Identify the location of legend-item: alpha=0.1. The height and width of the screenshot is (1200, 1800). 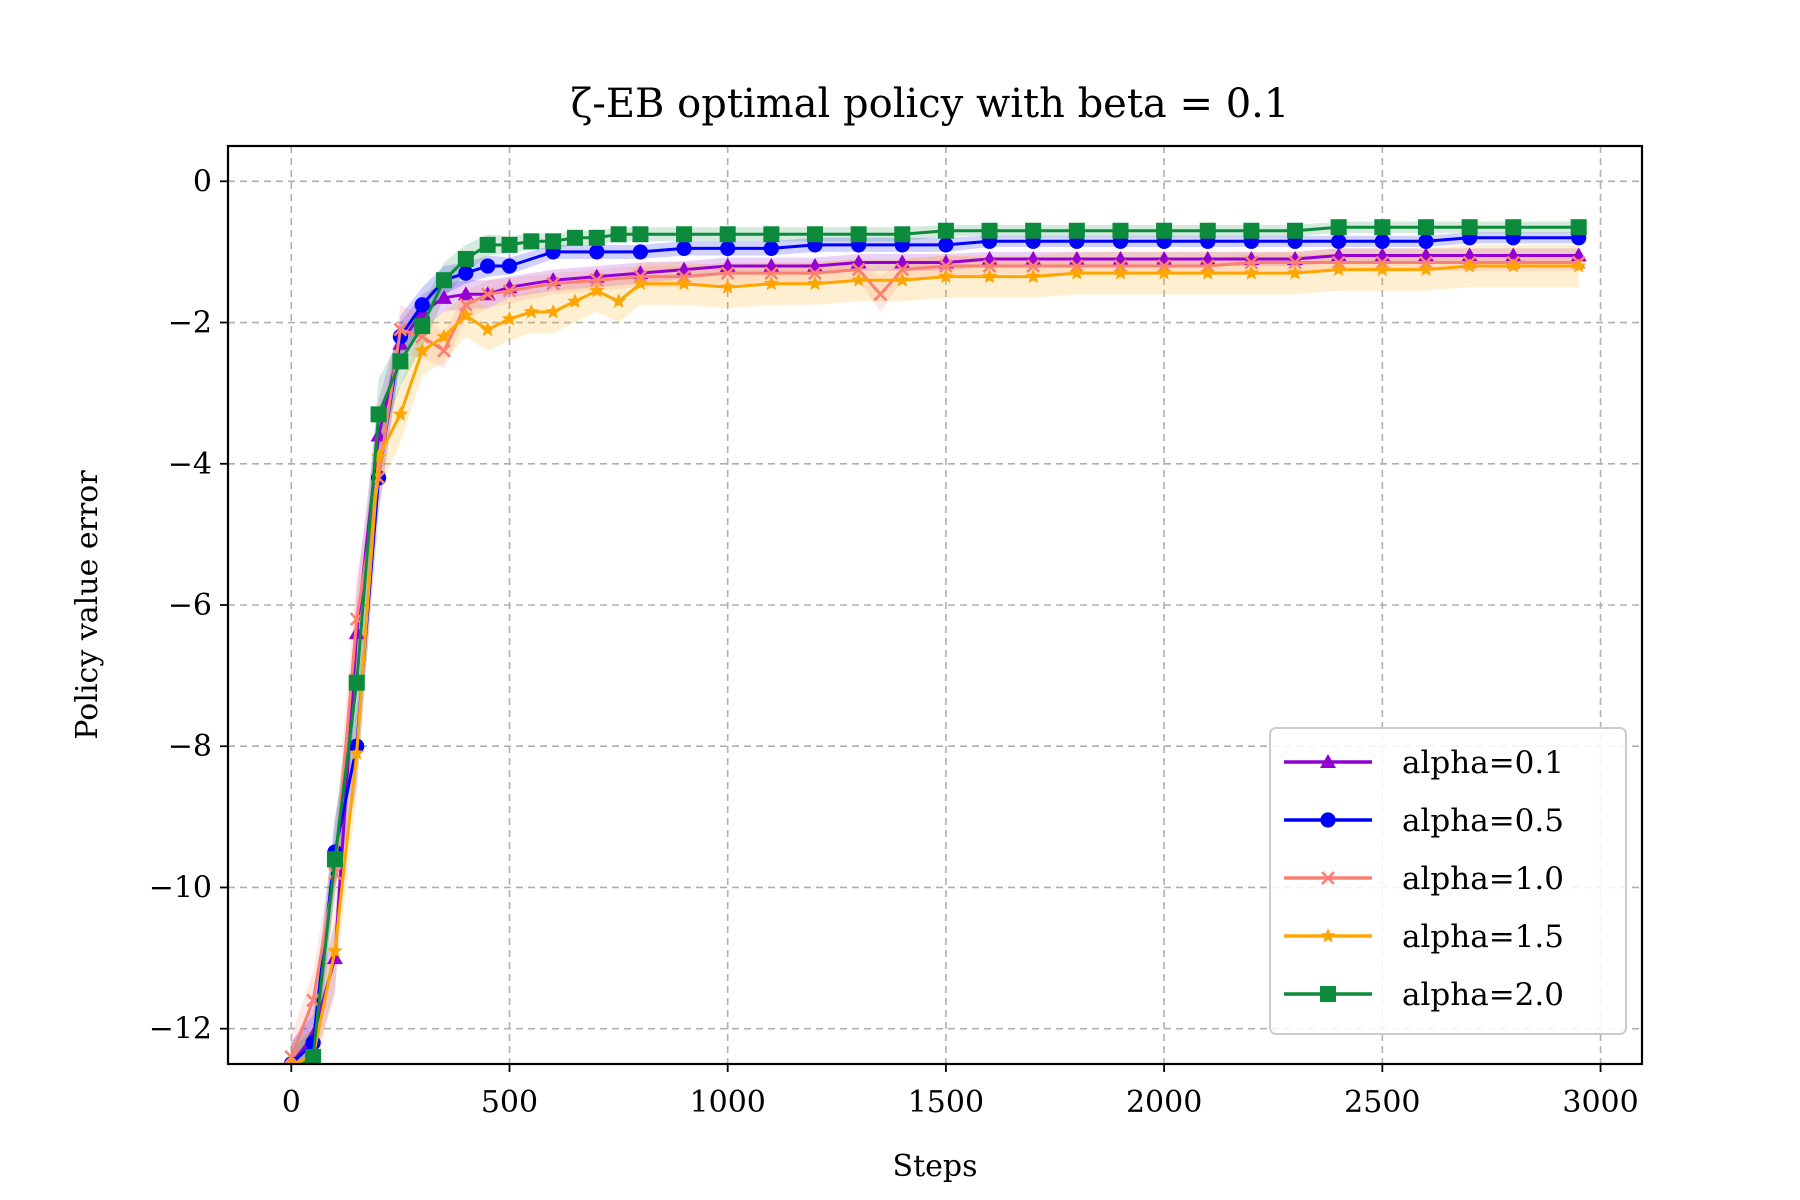
(1424, 763).